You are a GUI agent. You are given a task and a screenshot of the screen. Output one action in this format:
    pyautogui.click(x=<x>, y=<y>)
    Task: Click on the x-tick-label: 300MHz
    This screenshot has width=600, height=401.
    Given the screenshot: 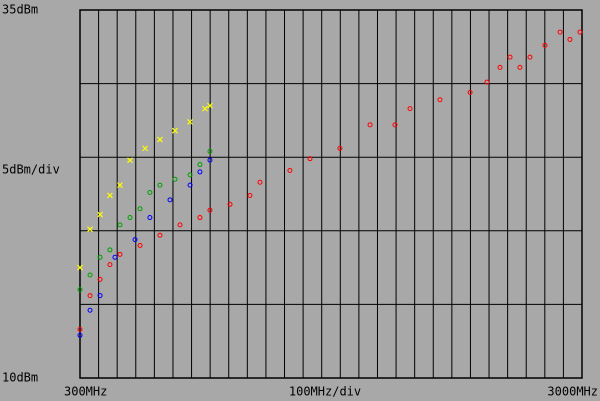 What is the action you would take?
    pyautogui.click(x=85, y=392)
    